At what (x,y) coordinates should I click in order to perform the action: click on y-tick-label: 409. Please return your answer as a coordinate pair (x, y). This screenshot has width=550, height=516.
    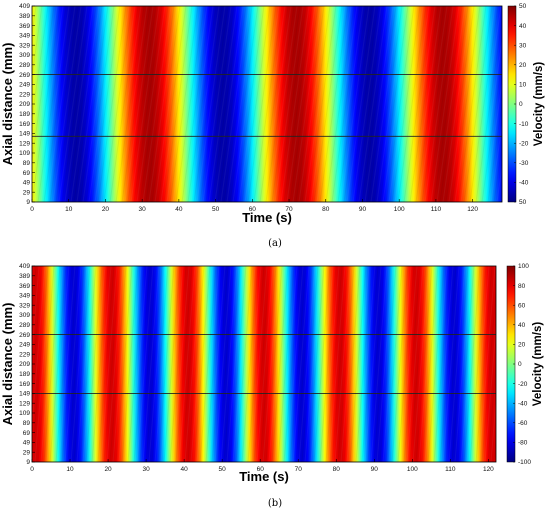
    Looking at the image, I should click on (24, 266).